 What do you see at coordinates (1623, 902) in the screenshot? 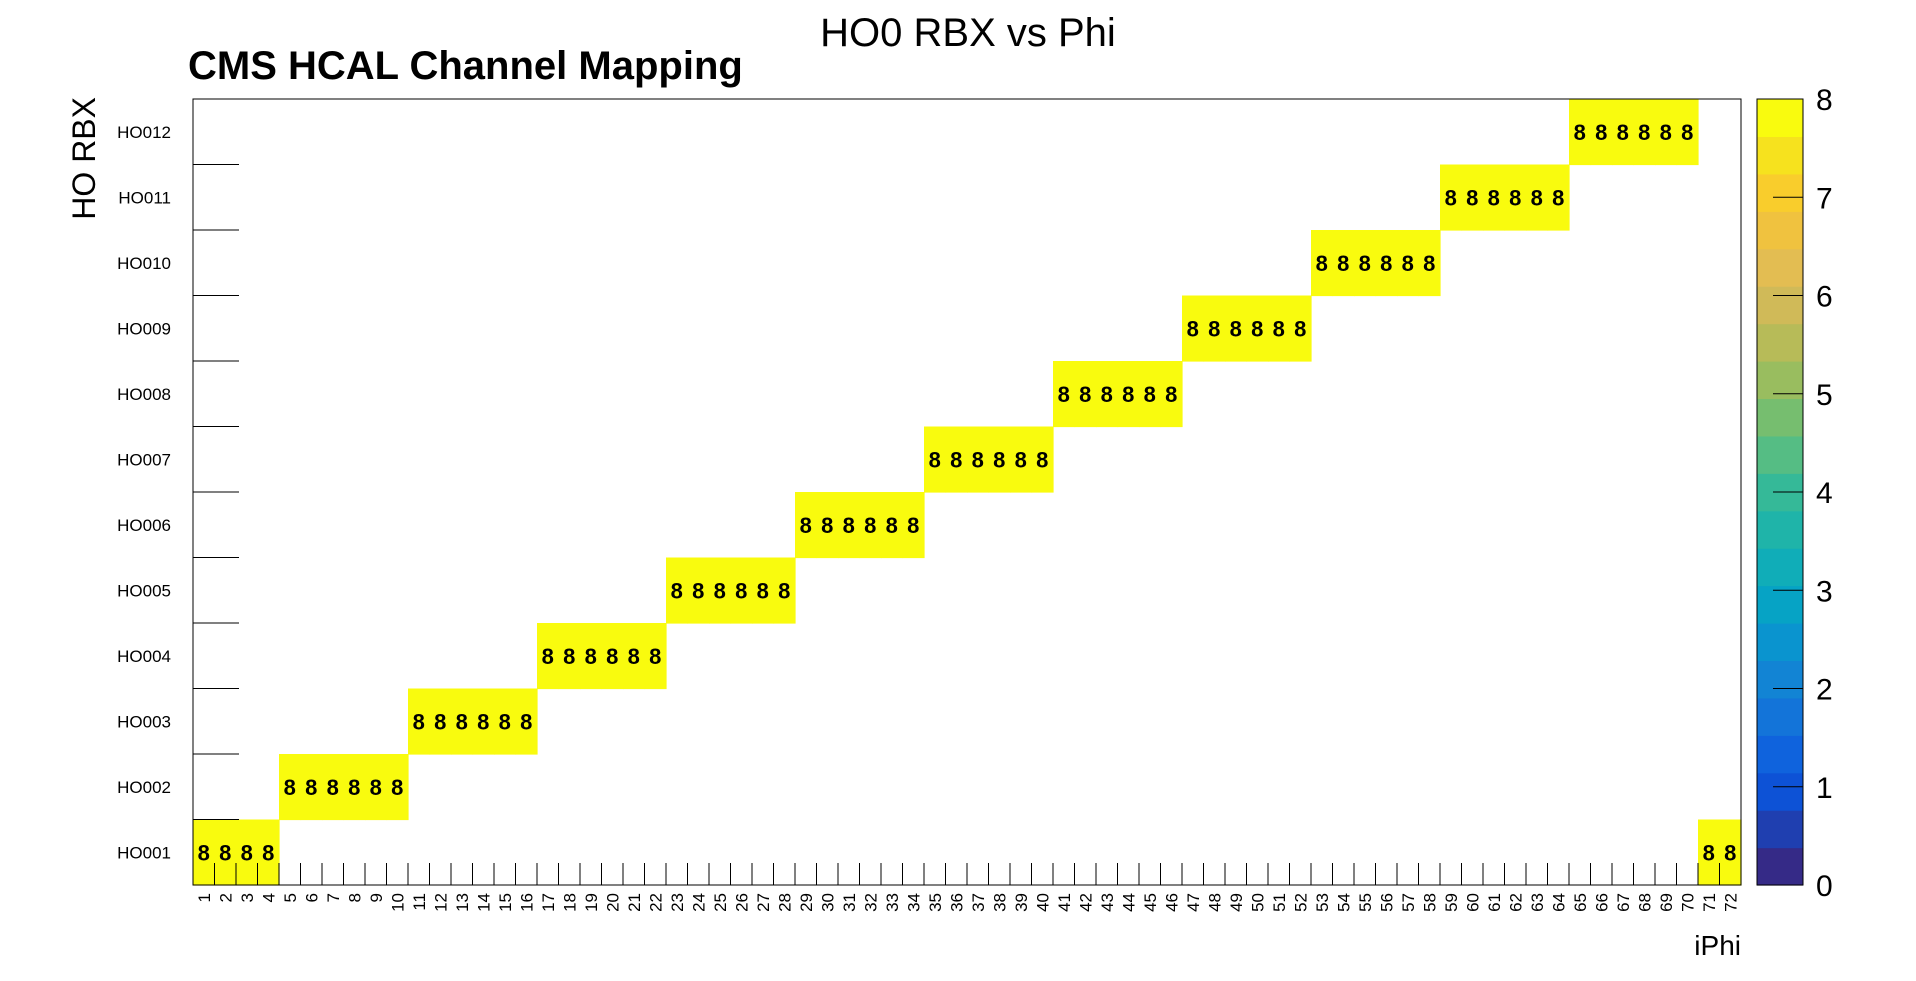
I see `x-tick-label: 67` at bounding box center [1623, 902].